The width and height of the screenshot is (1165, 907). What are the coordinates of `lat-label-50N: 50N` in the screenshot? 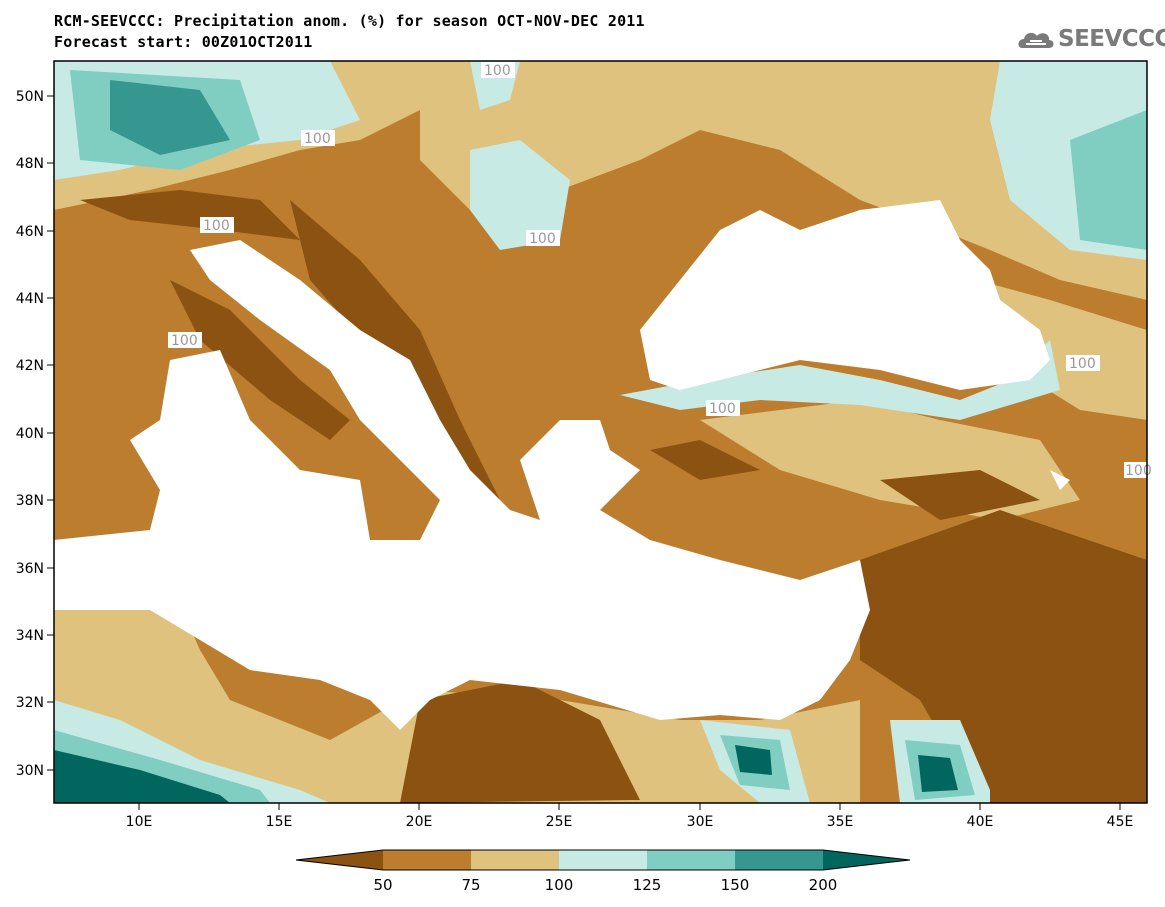 It's located at (30, 97).